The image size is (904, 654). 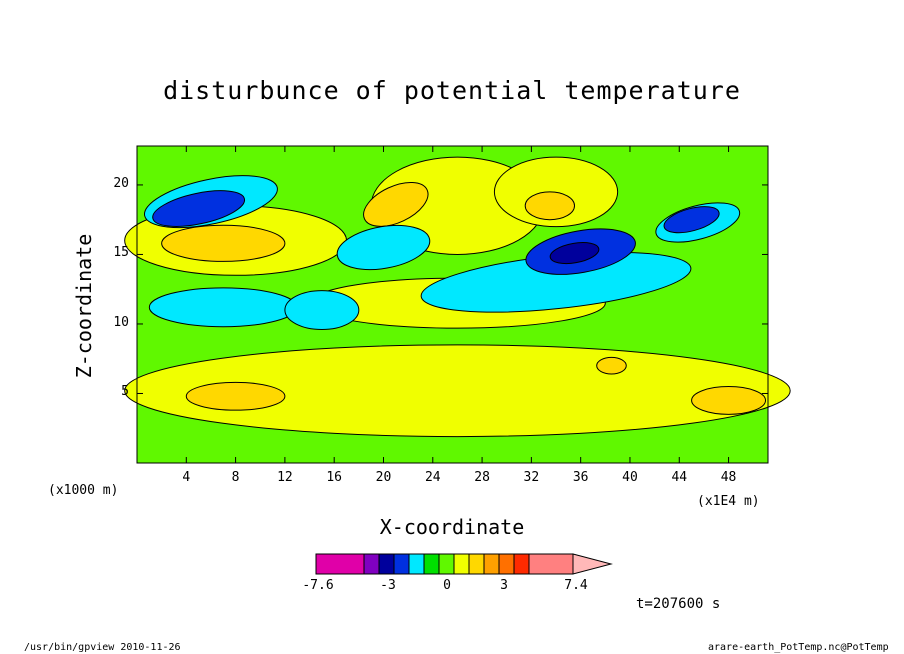 I want to click on x-tick-label: 4, so click(x=186, y=477).